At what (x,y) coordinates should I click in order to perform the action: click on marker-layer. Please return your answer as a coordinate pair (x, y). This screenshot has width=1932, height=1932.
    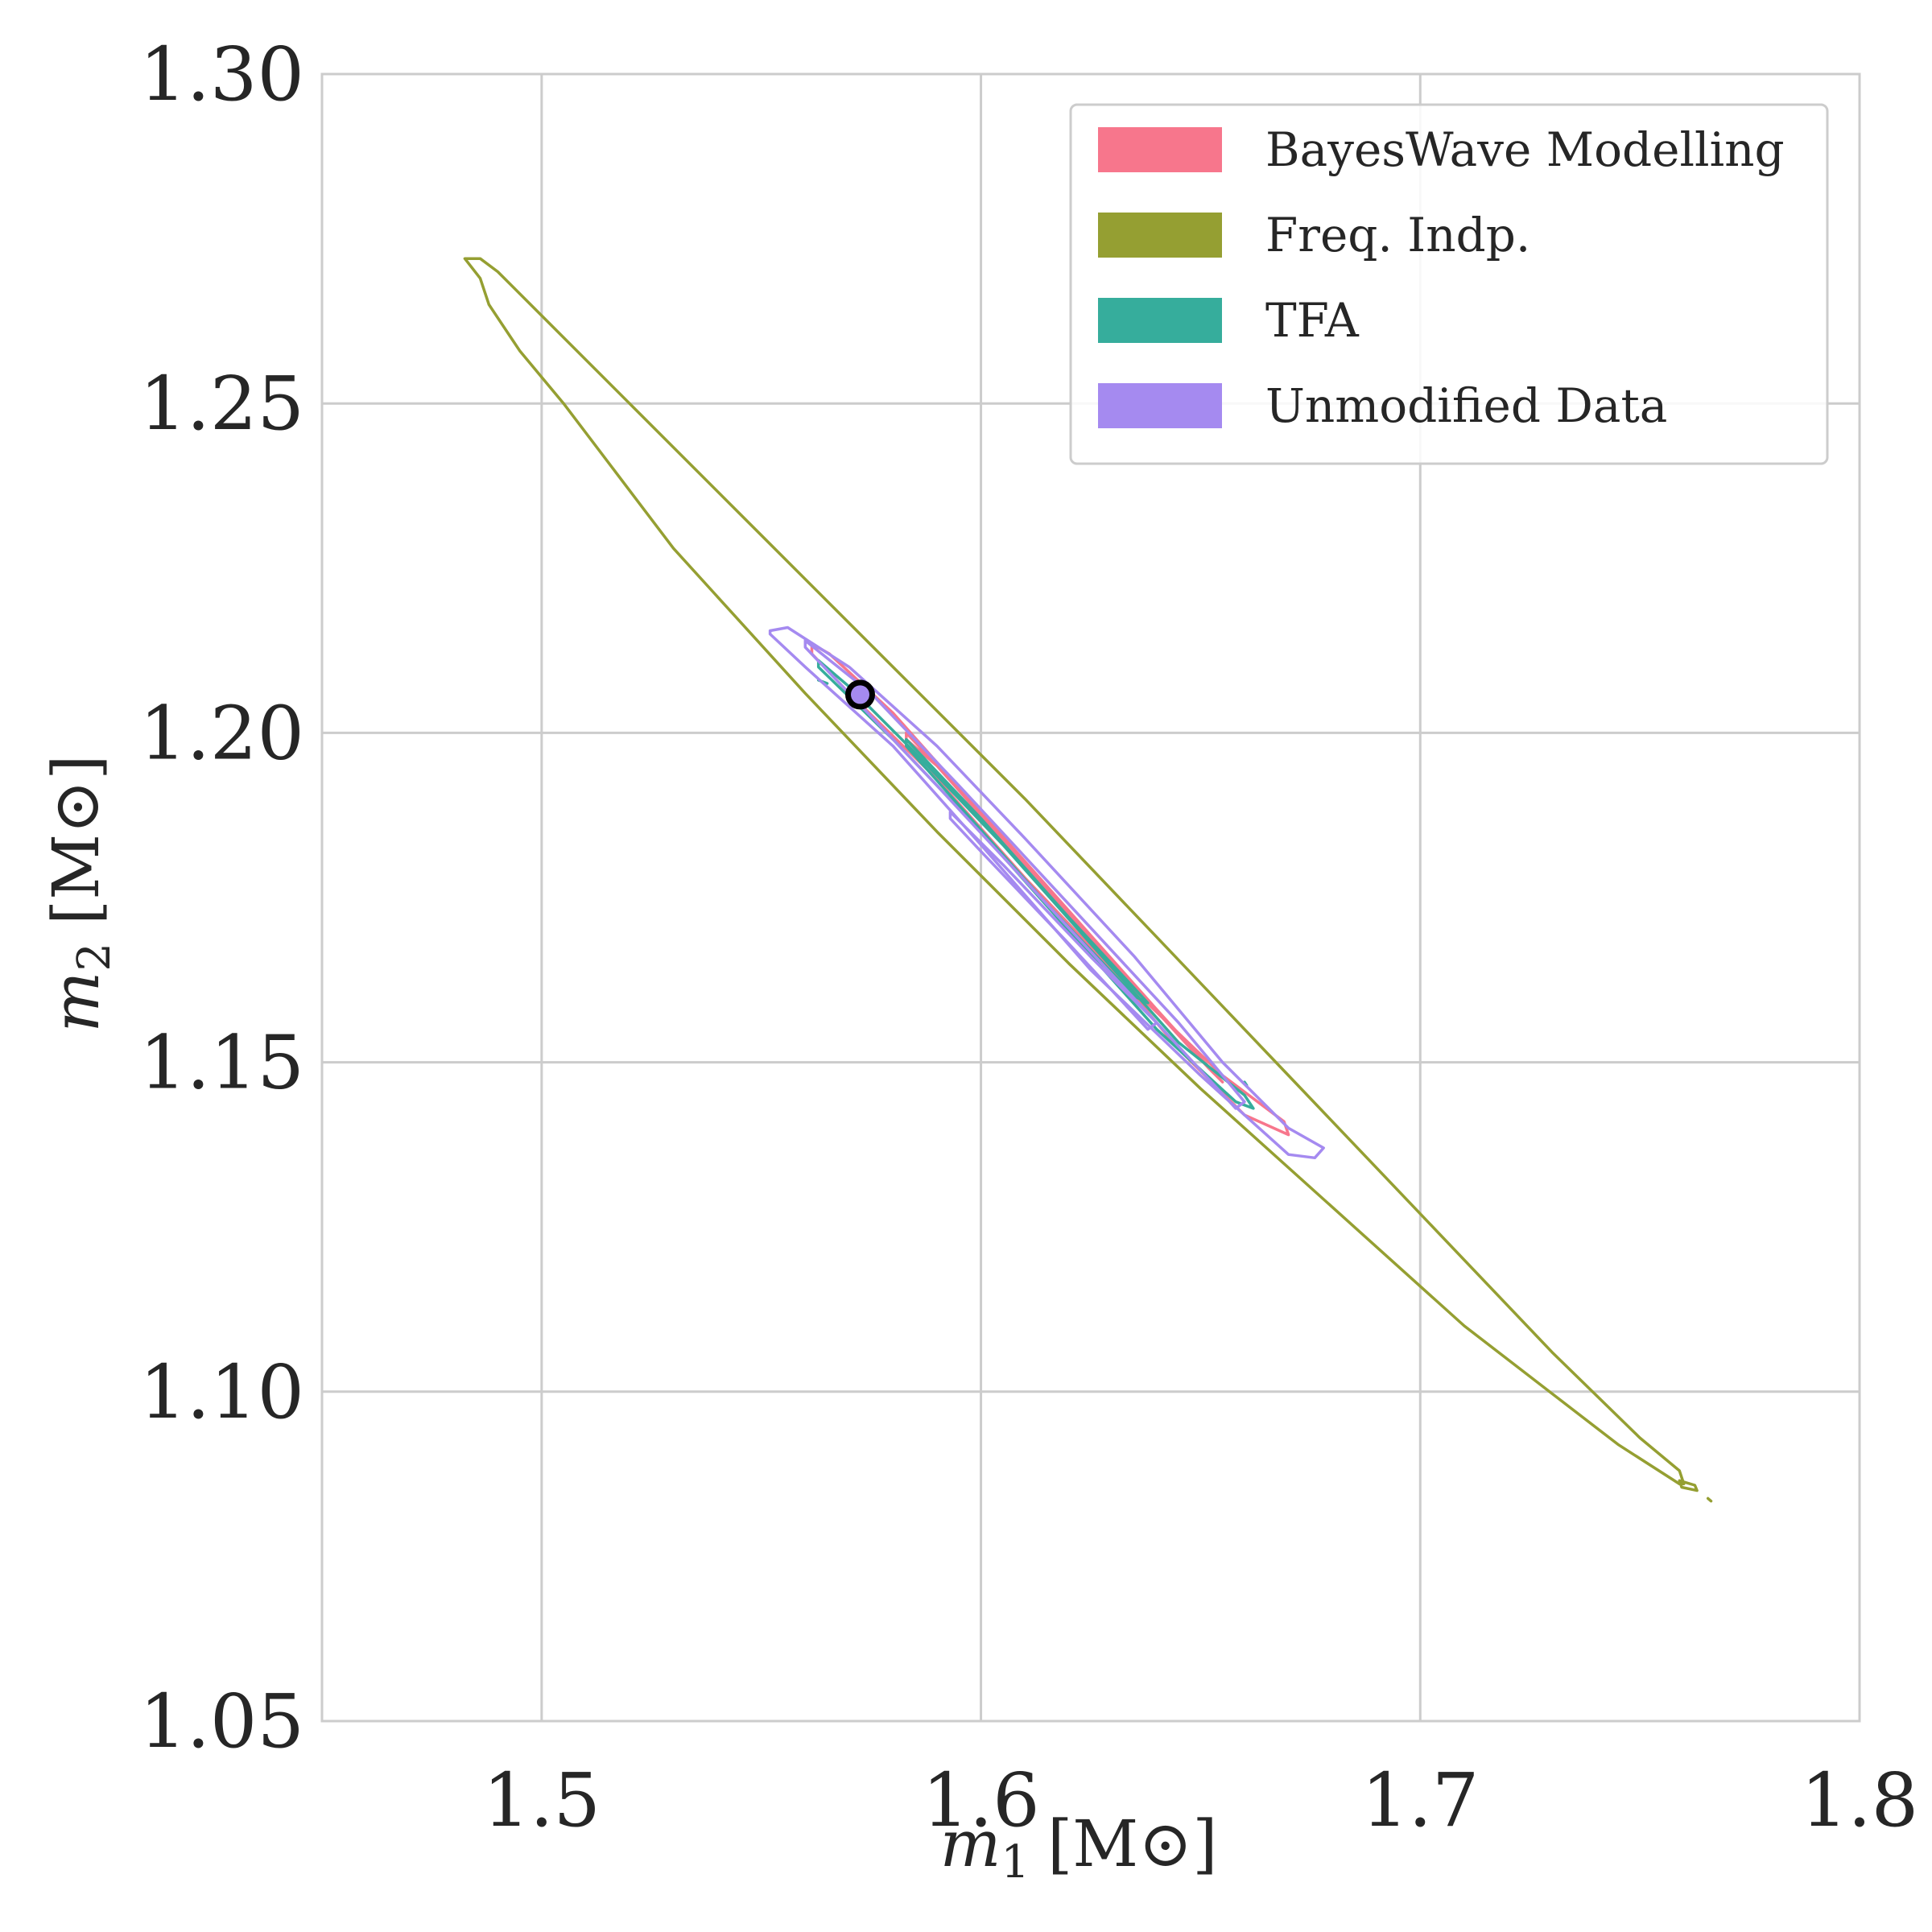
    Looking at the image, I should click on (860, 694).